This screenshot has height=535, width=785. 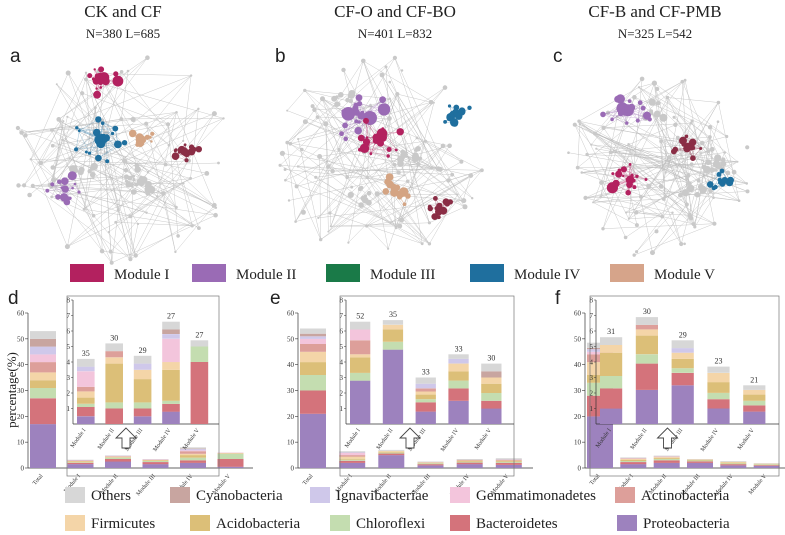 What do you see at coordinates (38, 479) in the screenshot?
I see `x-tick-label-main: Total` at bounding box center [38, 479].